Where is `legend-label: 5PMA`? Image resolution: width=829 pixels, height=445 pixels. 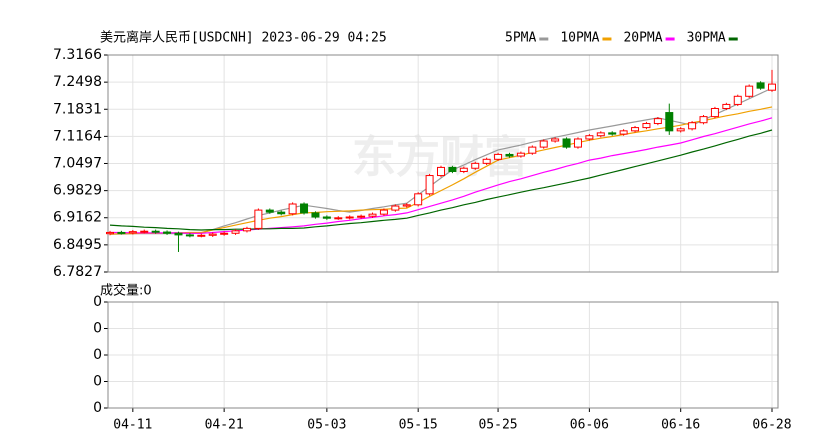
legend-label: 5PMA is located at coordinates (520, 38).